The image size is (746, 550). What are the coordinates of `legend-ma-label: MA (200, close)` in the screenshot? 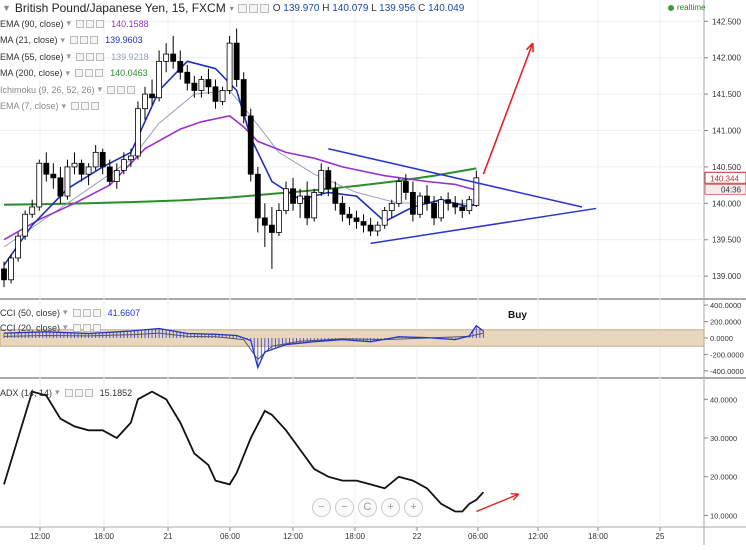 It's located at (31, 73).